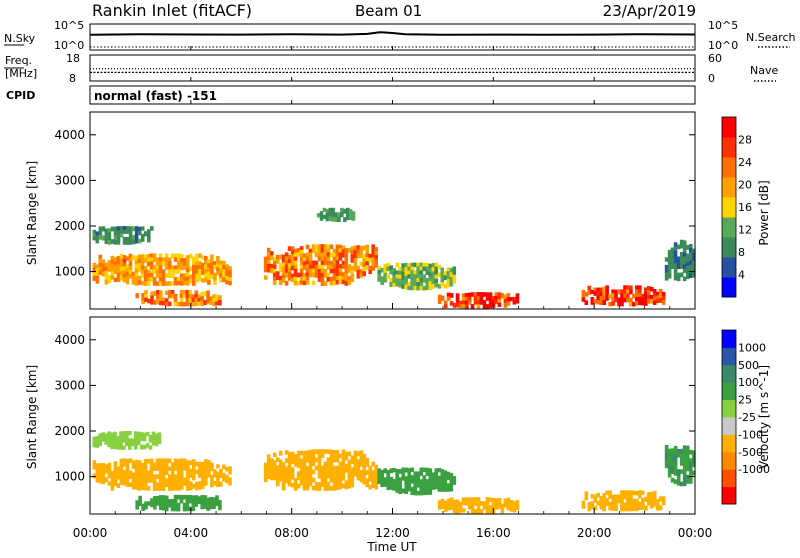 Image resolution: width=800 pixels, height=558 pixels. What do you see at coordinates (32, 213) in the screenshot?
I see `power-y-label: Slant Range [km]` at bounding box center [32, 213].